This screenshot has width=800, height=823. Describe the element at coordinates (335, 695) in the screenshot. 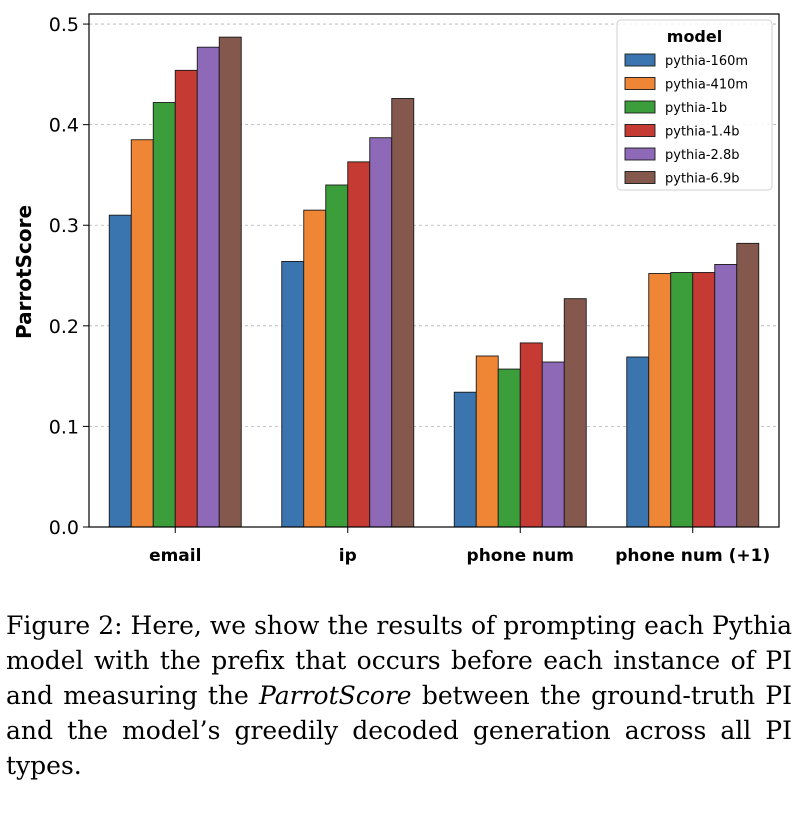

I see `caption-math: ParrotScore` at that location.